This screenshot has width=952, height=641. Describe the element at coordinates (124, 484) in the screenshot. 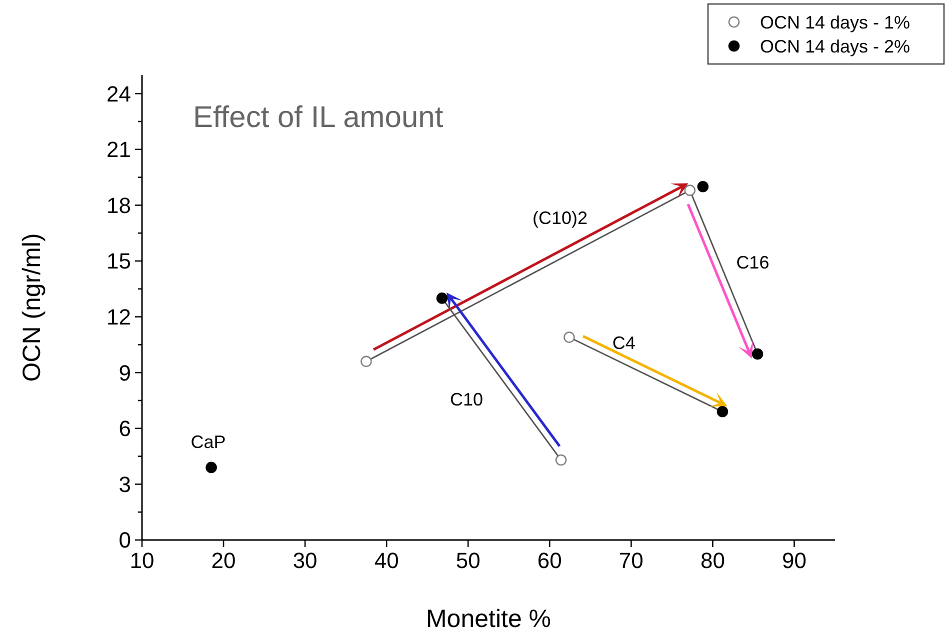

I see `y-tick-label: 3` at that location.